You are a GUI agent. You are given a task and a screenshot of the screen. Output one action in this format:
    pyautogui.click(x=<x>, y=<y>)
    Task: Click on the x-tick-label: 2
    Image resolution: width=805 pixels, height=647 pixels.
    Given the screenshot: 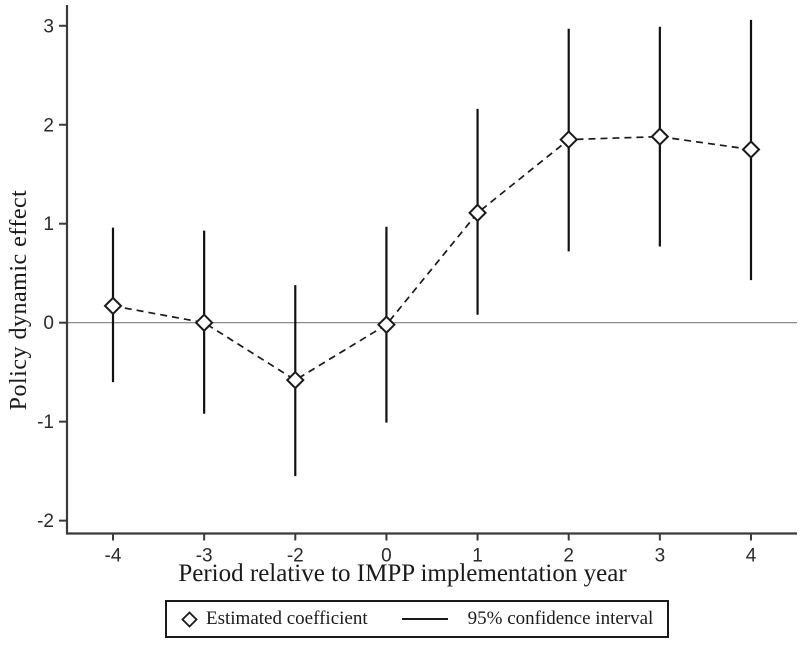 What is the action you would take?
    pyautogui.click(x=568, y=556)
    